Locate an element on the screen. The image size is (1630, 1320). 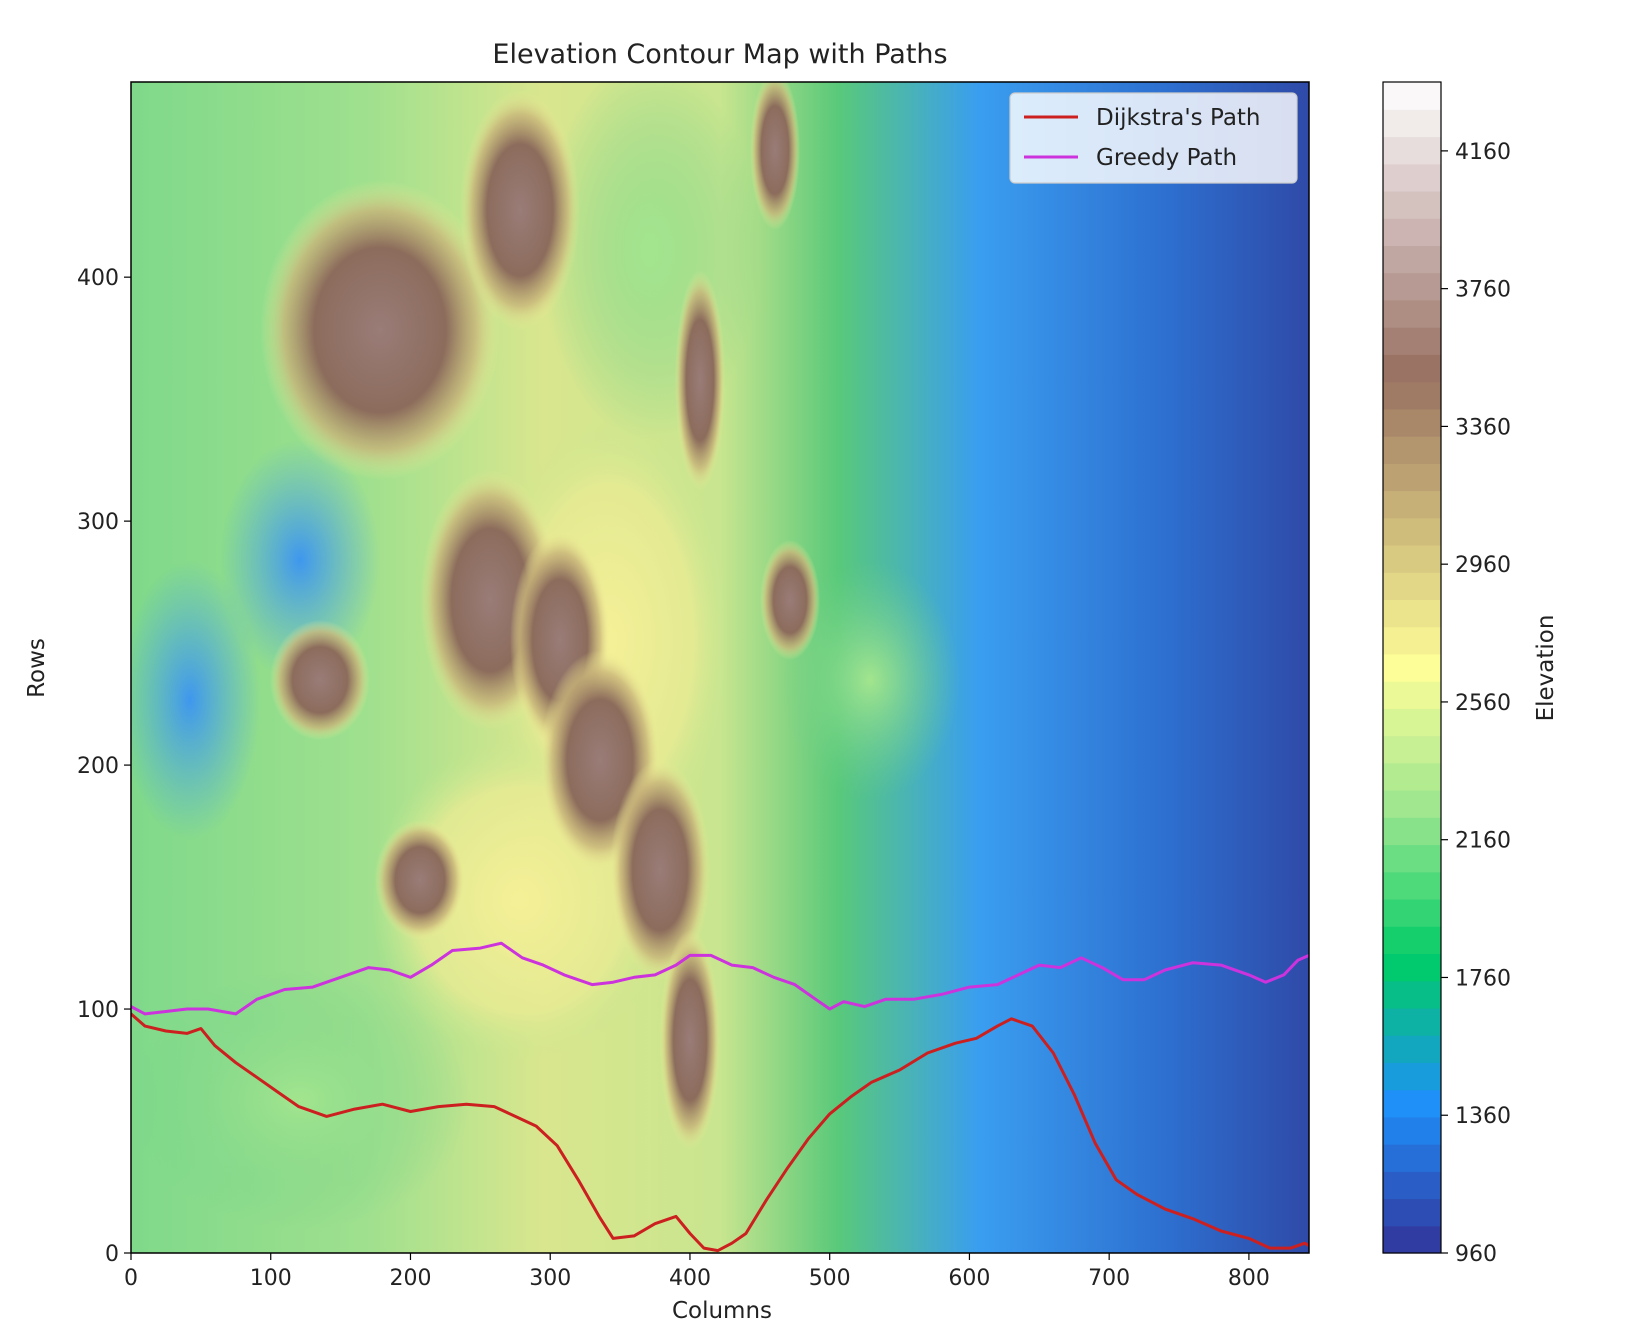
legend: Dijkstra's Path Greedy Path is located at coordinates (1153, 138).